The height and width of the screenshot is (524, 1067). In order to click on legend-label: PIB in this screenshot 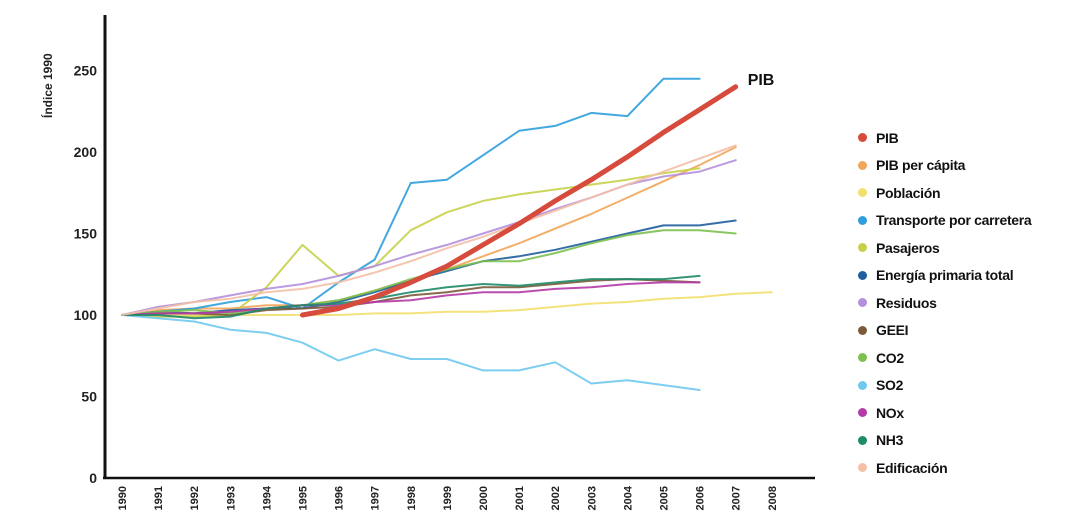, I will do `click(887, 137)`.